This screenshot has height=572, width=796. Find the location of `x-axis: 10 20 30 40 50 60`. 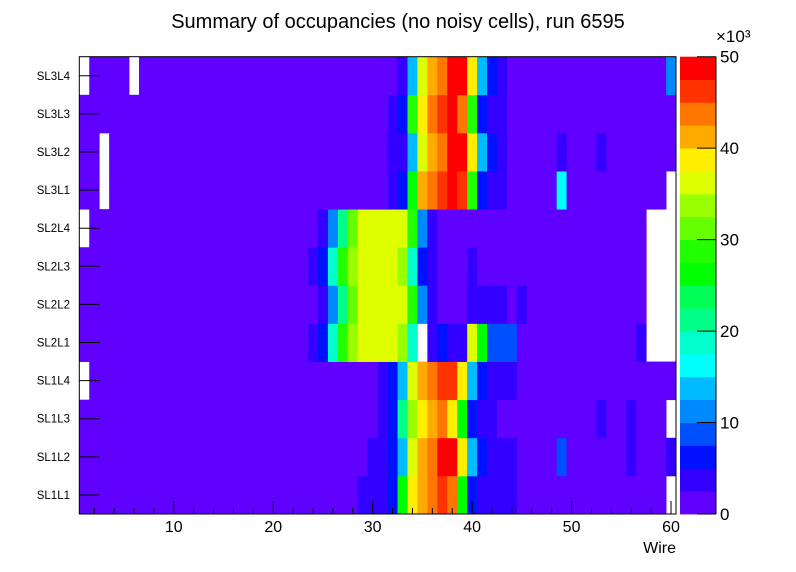

x-axis: 10 20 30 40 50 60 is located at coordinates (386, 518).